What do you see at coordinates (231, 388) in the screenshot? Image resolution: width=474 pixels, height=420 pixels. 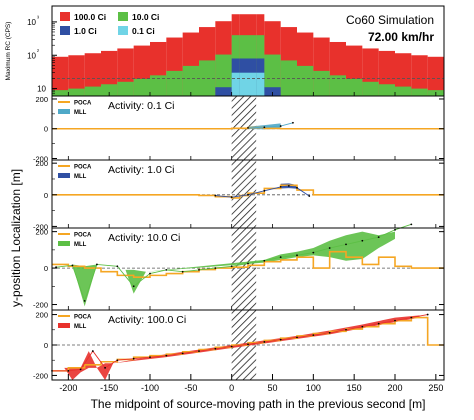 I see `x-tick-label: 0` at bounding box center [231, 388].